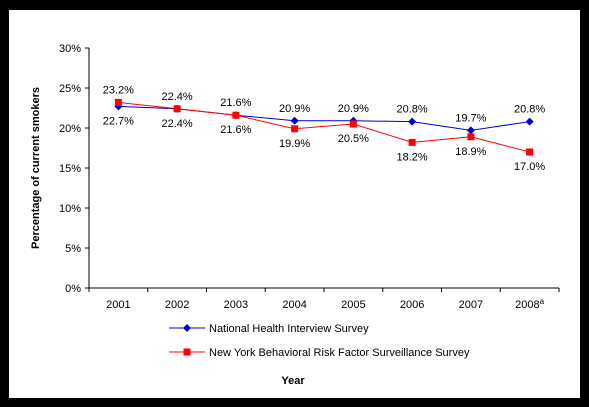 The height and width of the screenshot is (407, 589). I want to click on data-label-ny-brfss: 18.9%, so click(470, 152).